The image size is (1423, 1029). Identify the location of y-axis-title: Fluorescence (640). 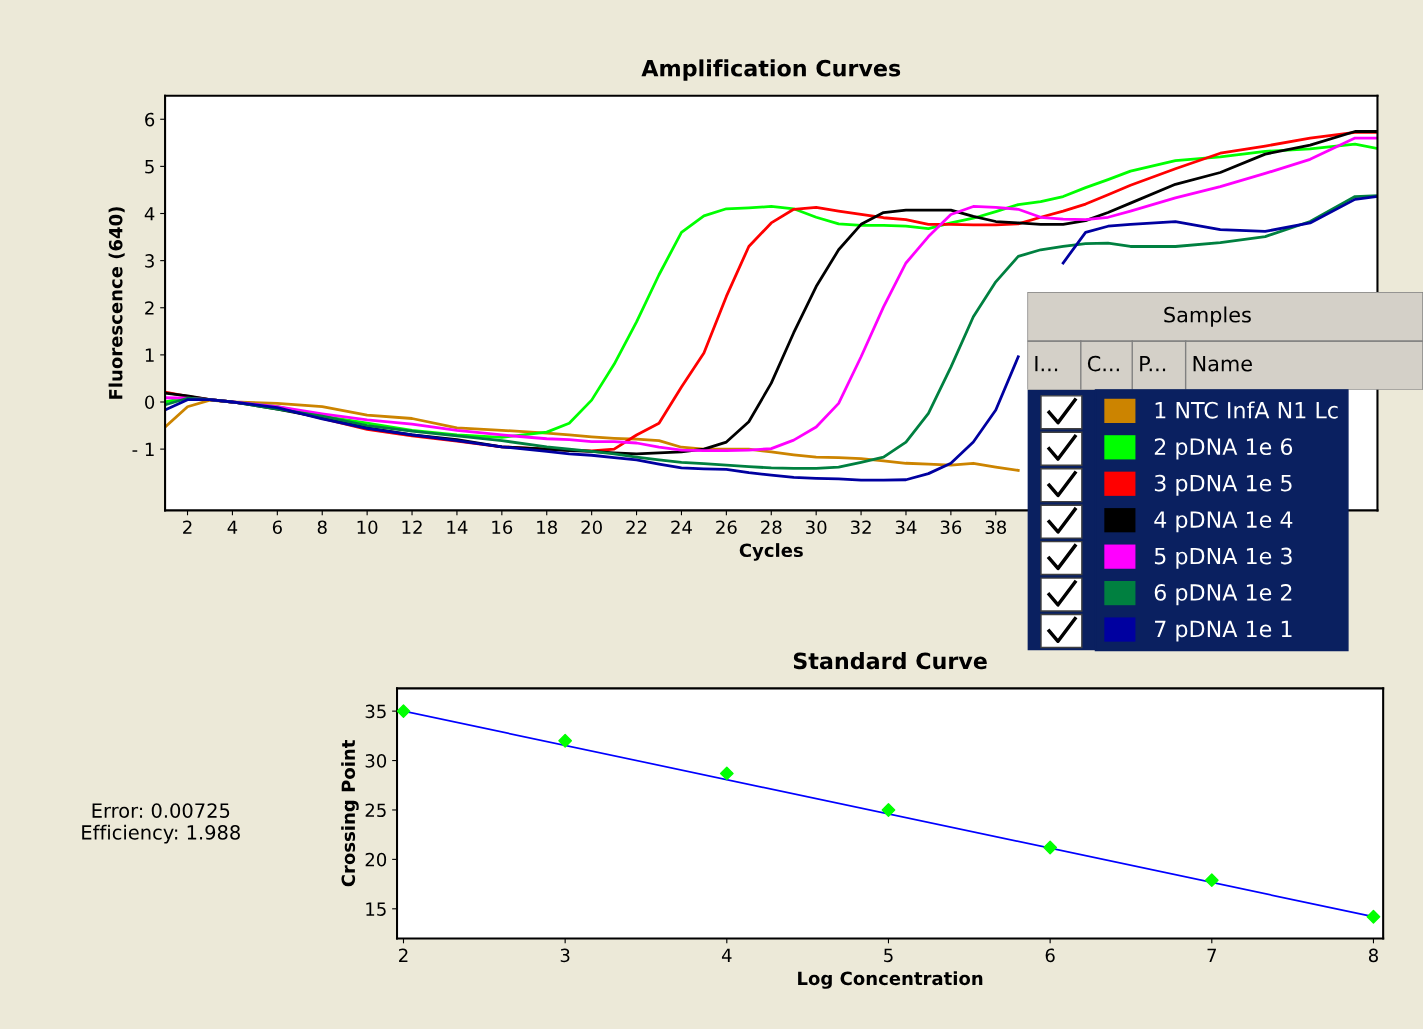
(116, 303).